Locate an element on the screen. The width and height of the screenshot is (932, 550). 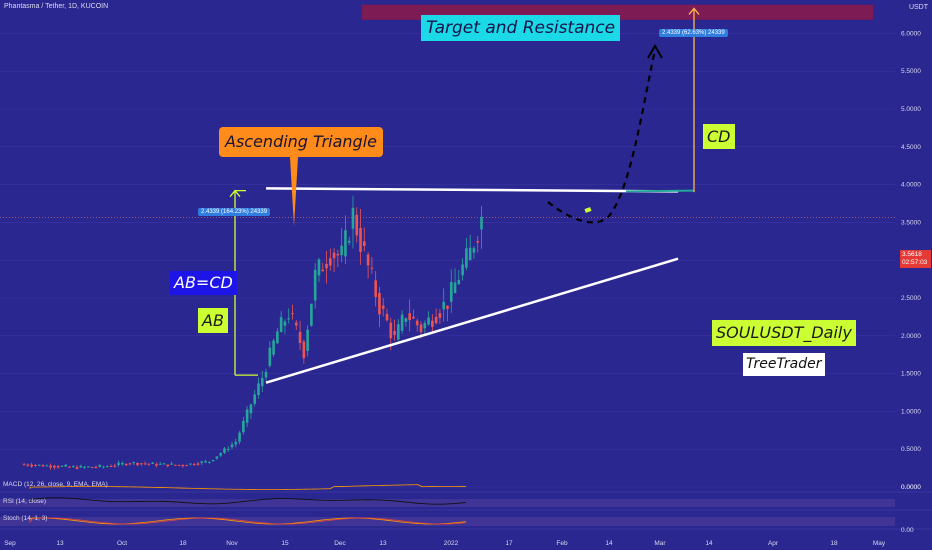
projection-curve is located at coordinates (602, 136).